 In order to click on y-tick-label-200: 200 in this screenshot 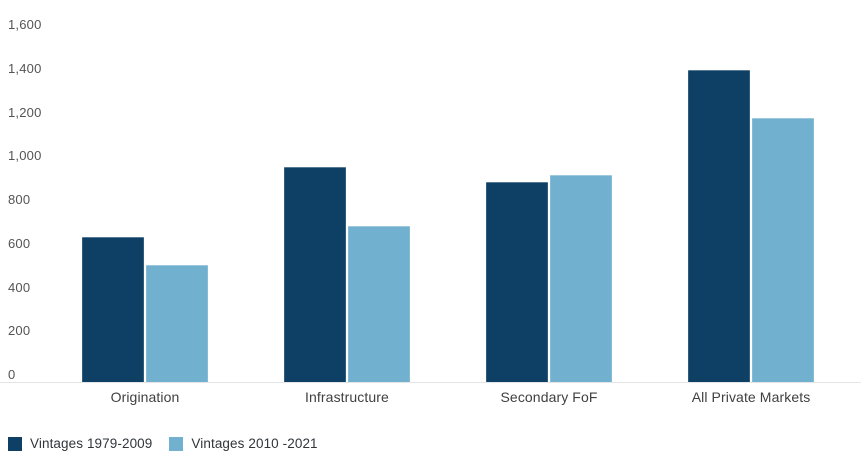, I will do `click(19, 331)`.